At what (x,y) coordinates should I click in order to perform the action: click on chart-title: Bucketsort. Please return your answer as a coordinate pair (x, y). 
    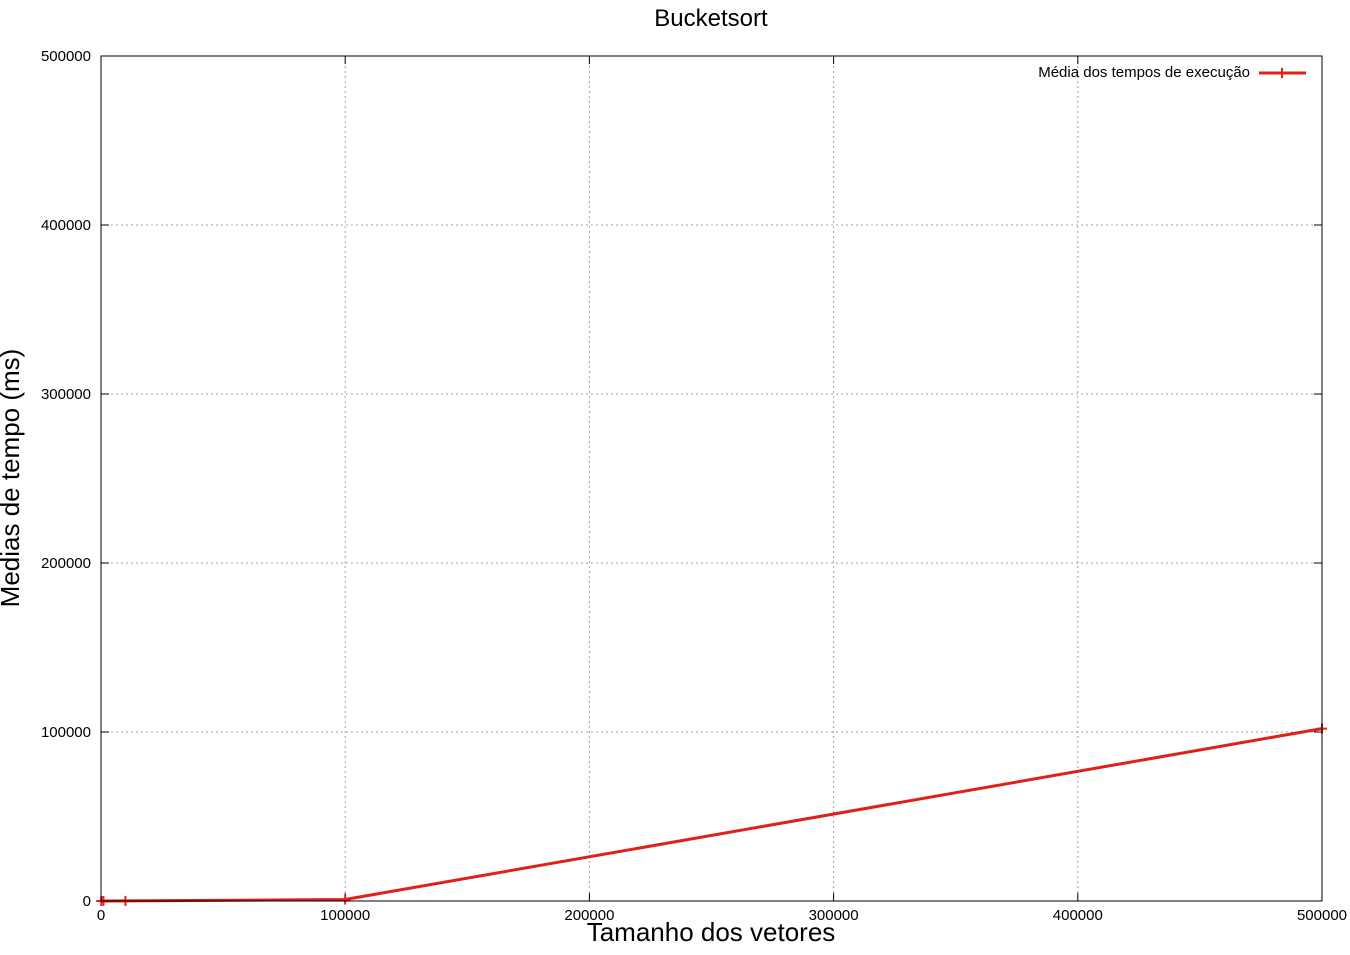
    Looking at the image, I should click on (711, 18).